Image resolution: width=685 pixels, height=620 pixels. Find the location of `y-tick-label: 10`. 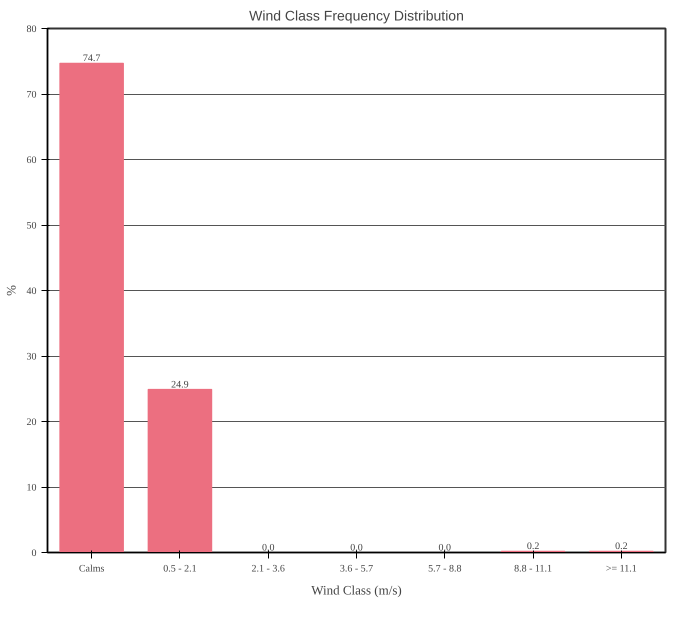

y-tick-label: 10 is located at coordinates (31, 488).